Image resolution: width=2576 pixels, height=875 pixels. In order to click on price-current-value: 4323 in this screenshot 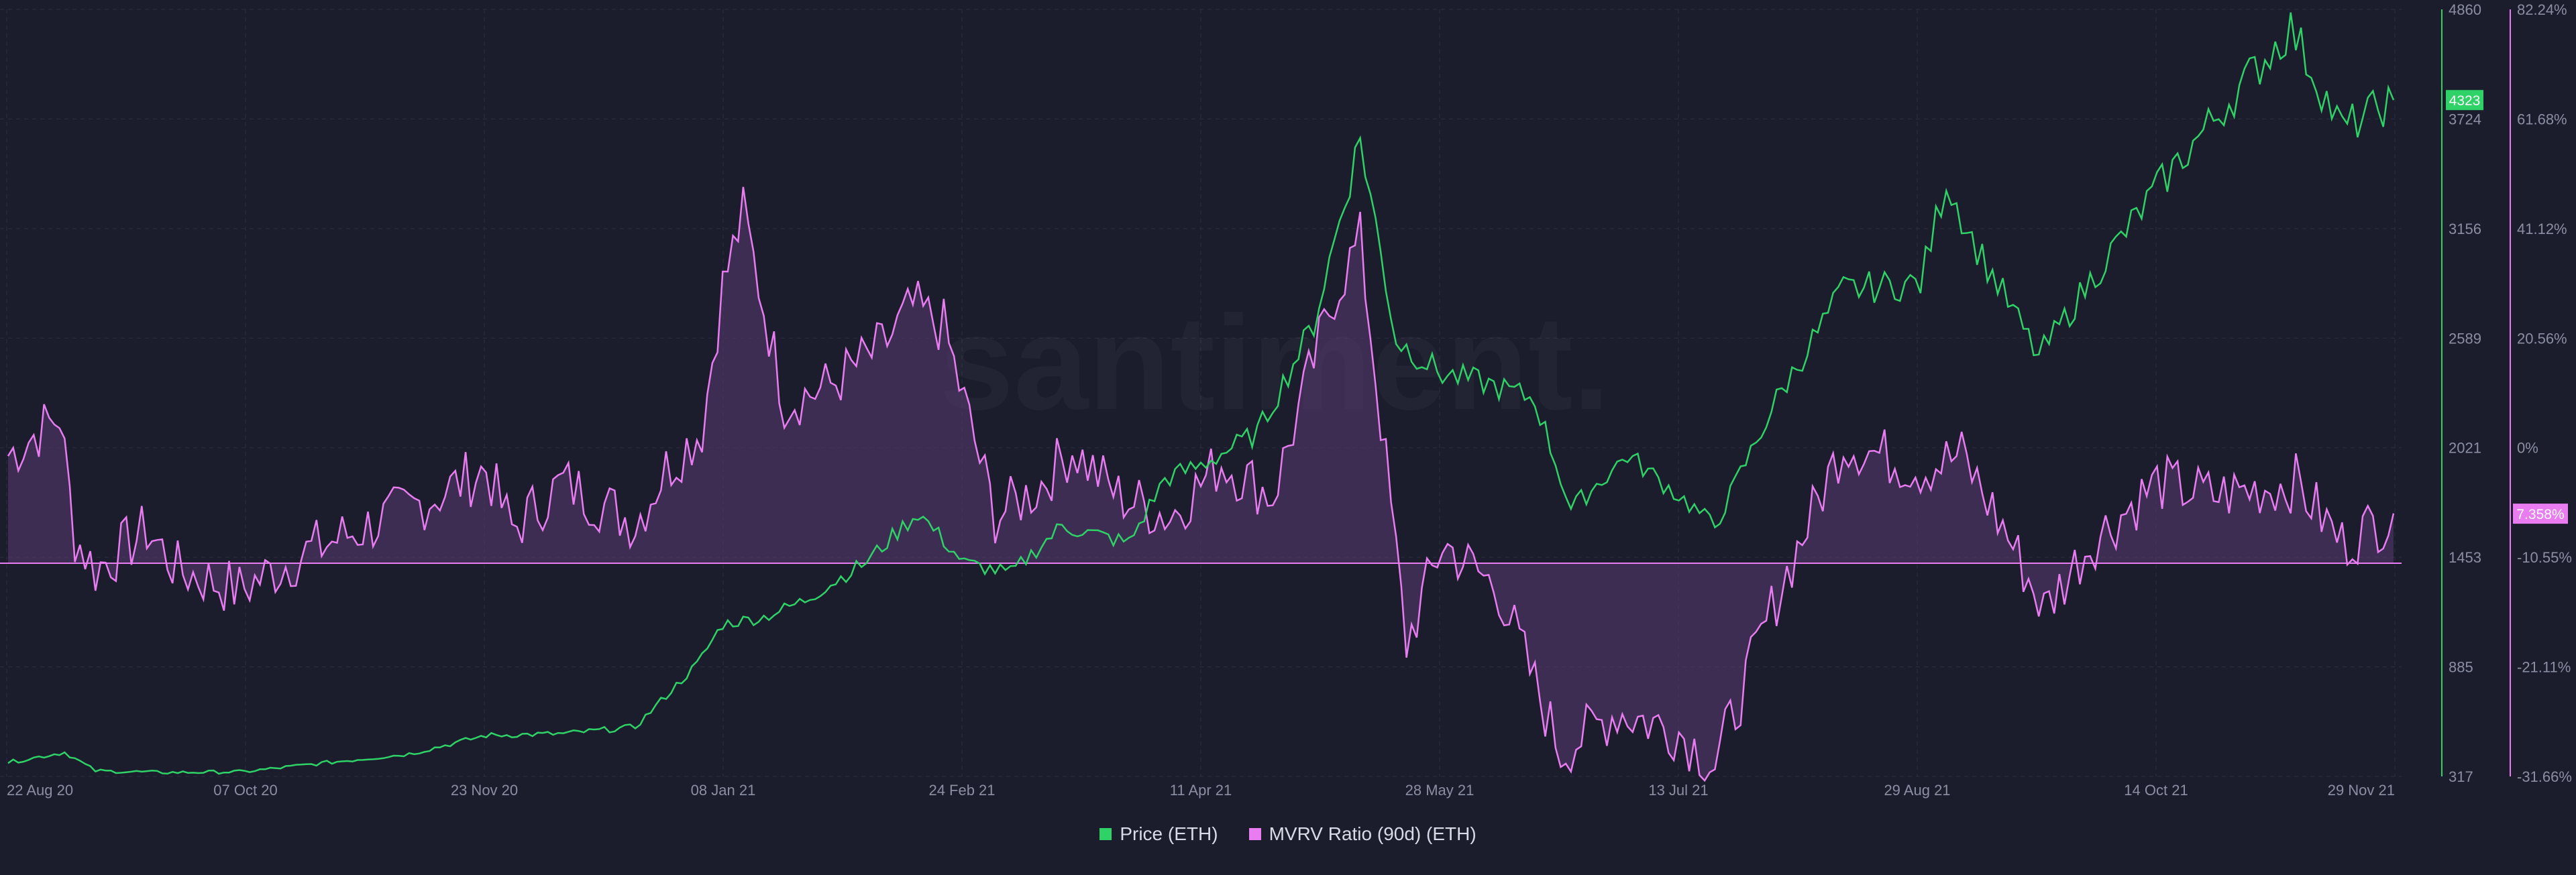, I will do `click(2465, 101)`.